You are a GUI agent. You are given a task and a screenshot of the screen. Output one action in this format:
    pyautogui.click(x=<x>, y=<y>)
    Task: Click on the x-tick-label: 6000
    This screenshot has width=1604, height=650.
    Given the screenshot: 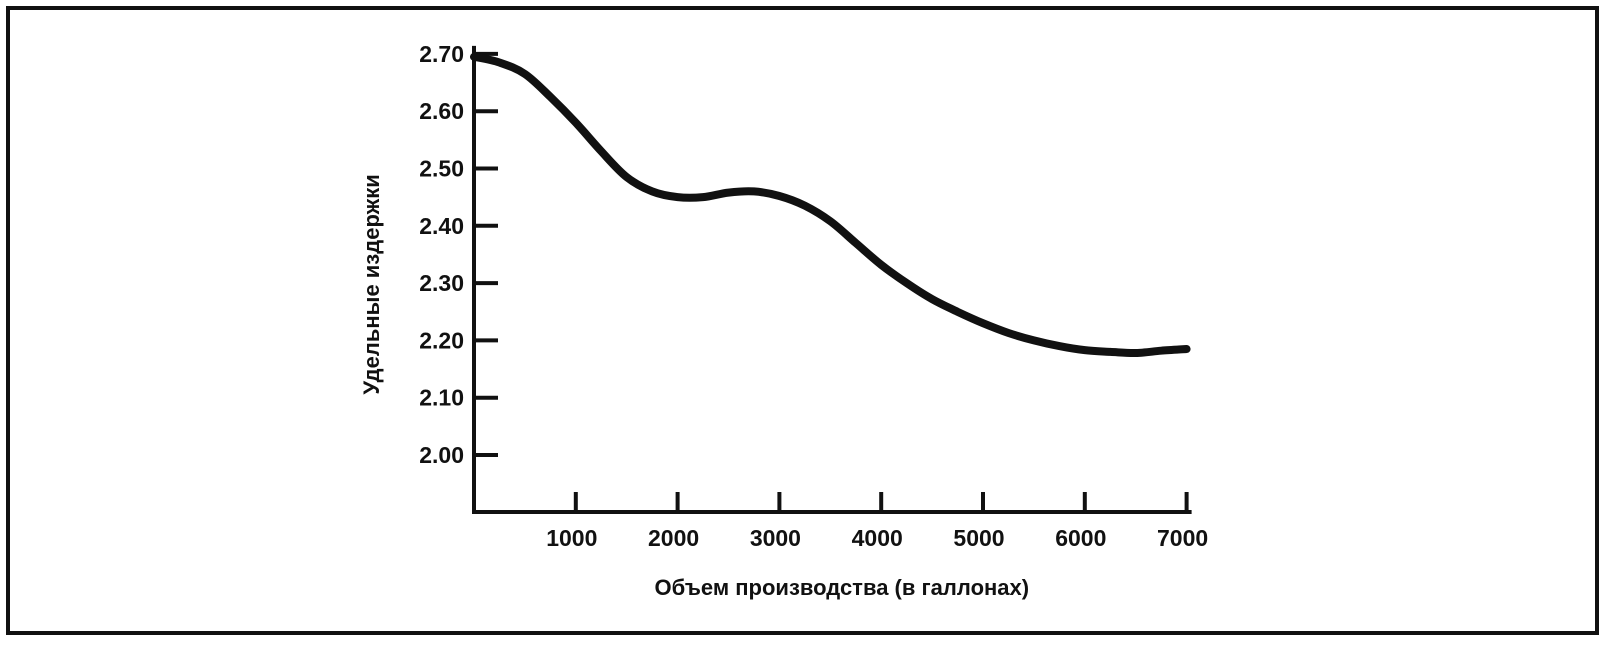 What is the action you would take?
    pyautogui.click(x=1080, y=538)
    